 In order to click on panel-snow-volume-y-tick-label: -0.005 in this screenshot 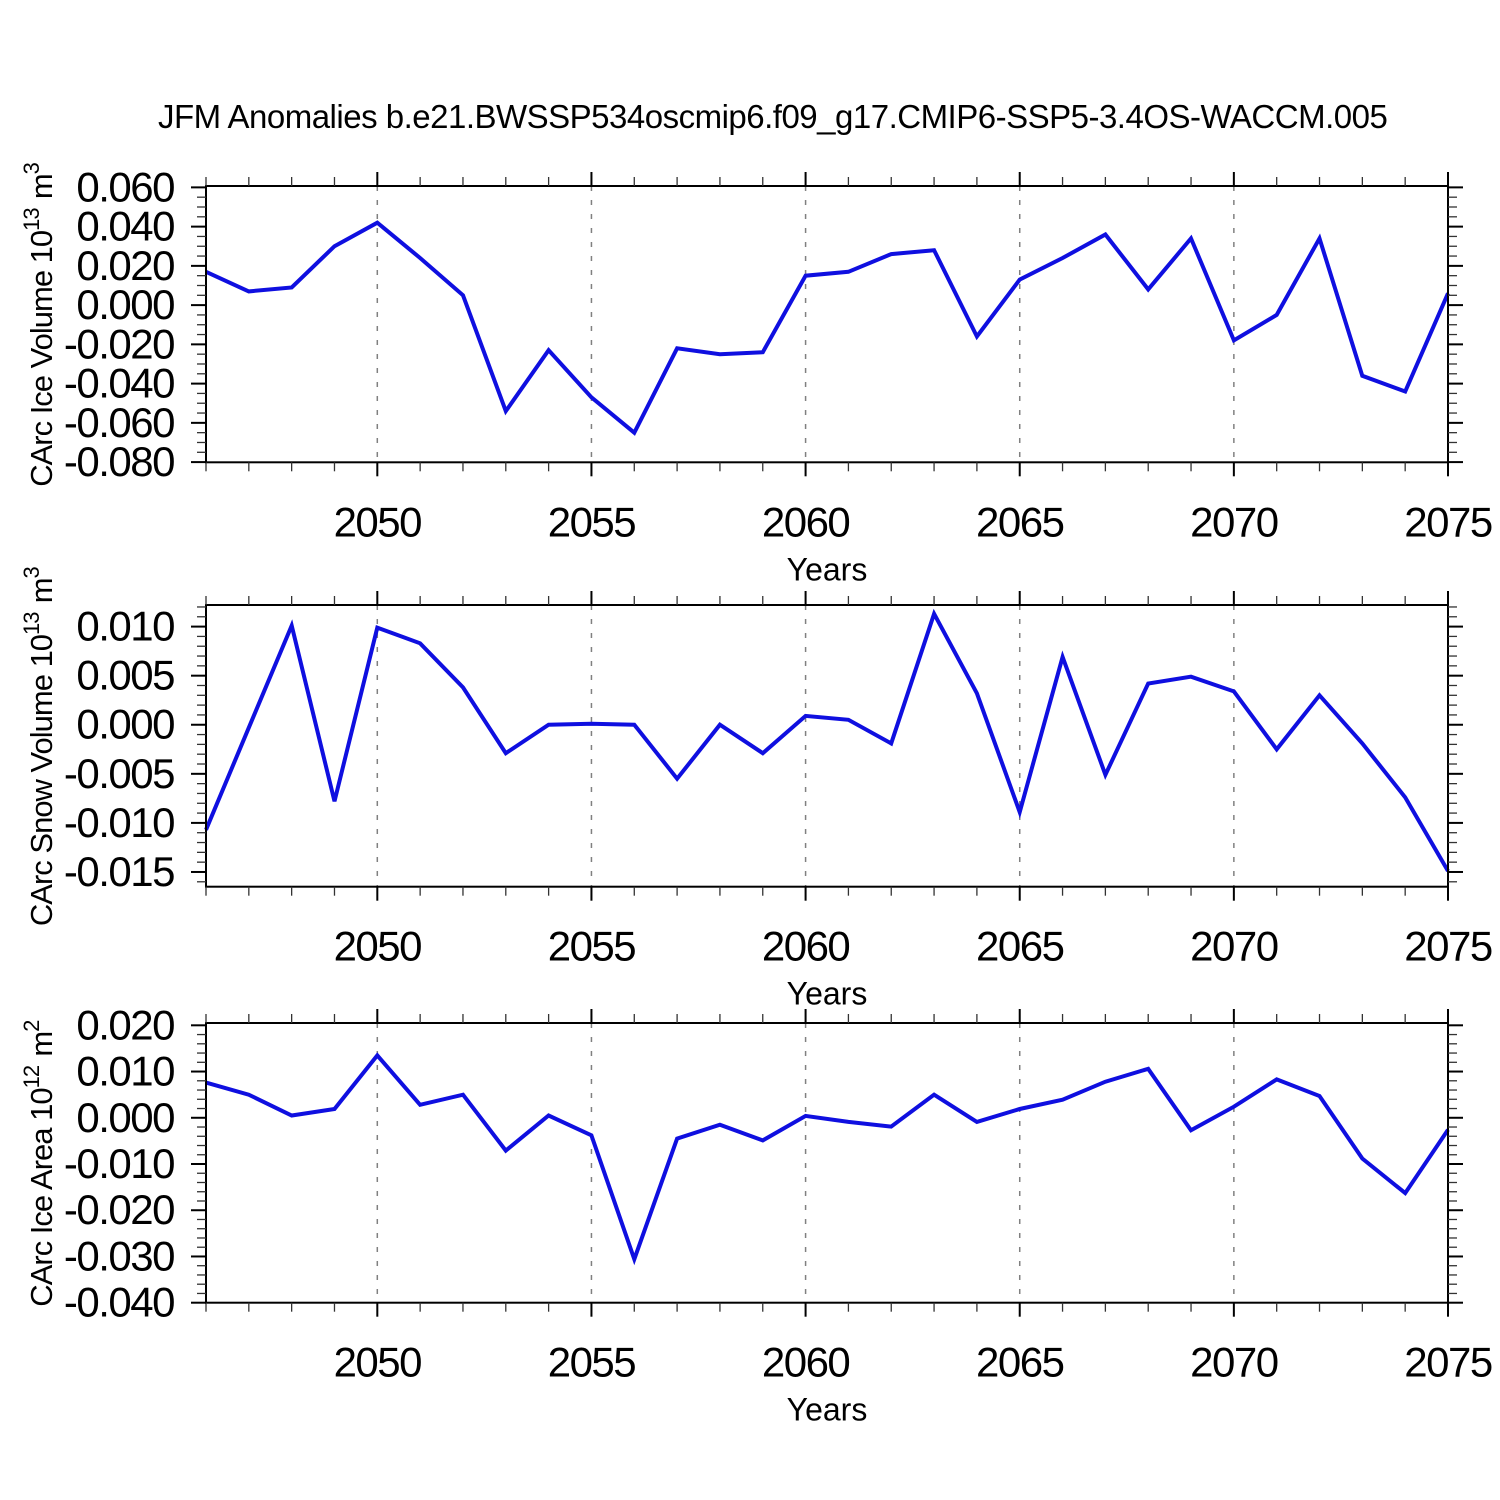, I will do `click(119, 773)`.